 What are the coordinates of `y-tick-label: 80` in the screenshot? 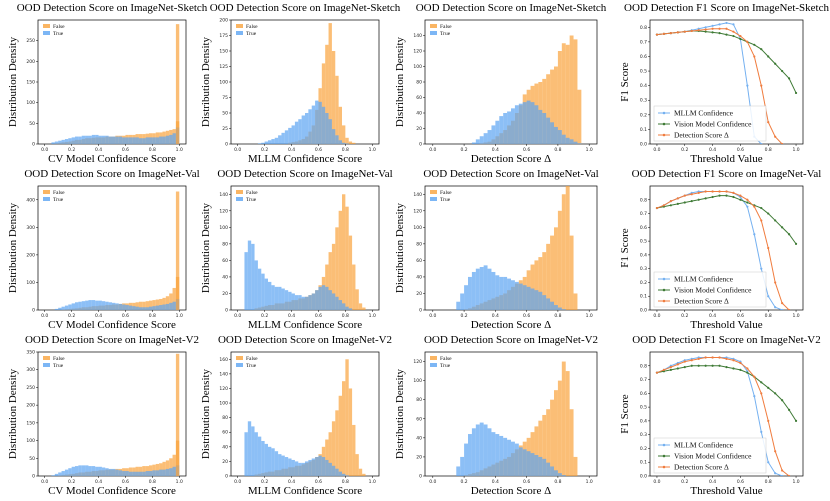 It's located at (419, 244).